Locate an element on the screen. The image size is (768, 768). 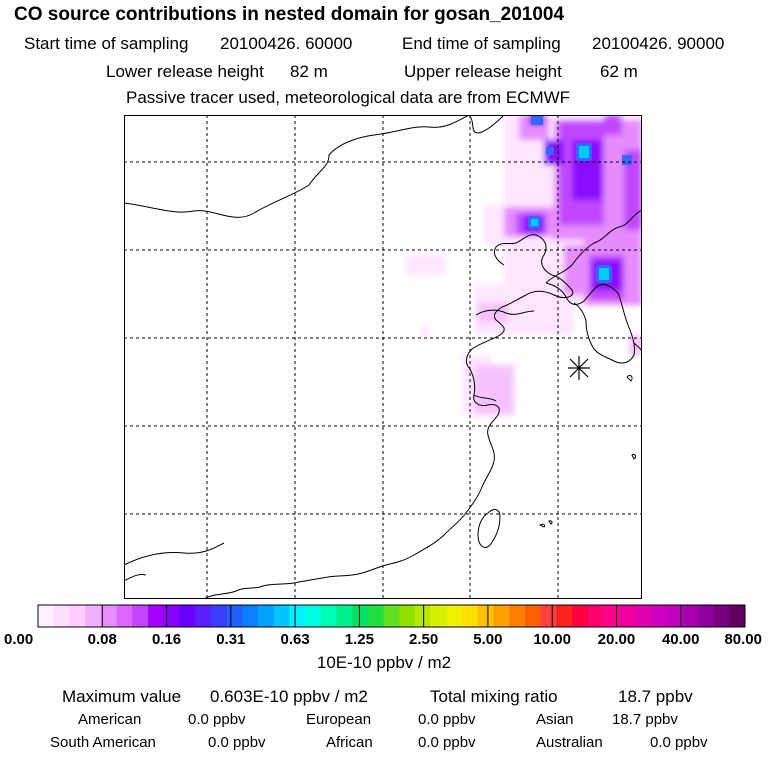
colorbar-tick-label: 0.31 is located at coordinates (230, 639).